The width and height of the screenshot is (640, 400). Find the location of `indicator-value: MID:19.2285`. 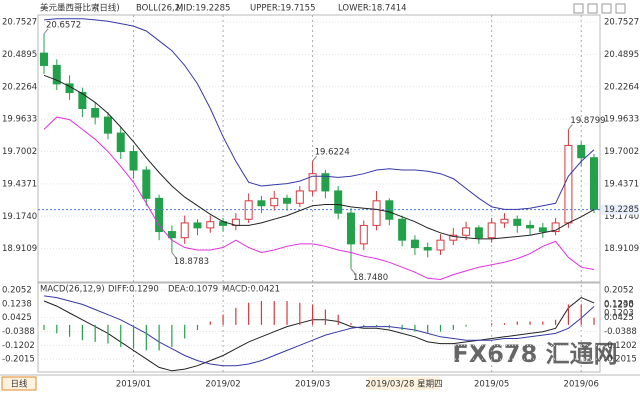

indicator-value: MID:19.2285 is located at coordinates (203, 9).